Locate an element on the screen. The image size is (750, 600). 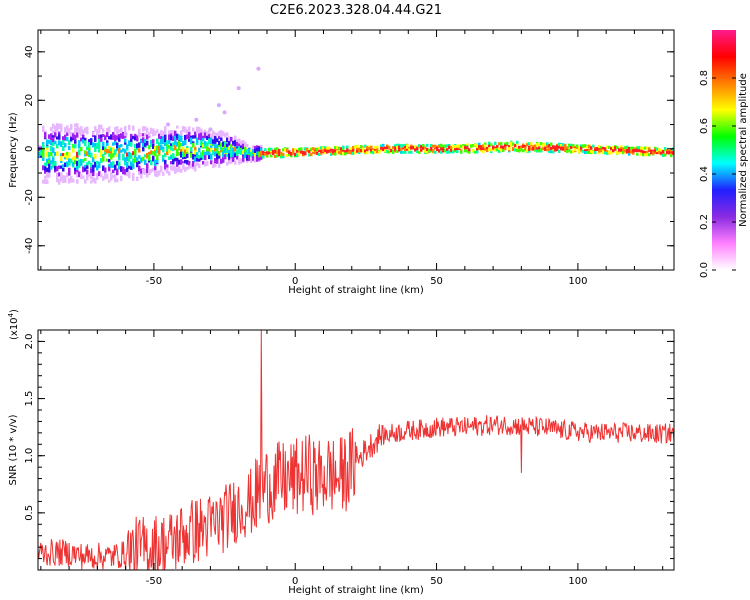
spectrogram-y-tick-label: -40 is located at coordinates (29, 246).